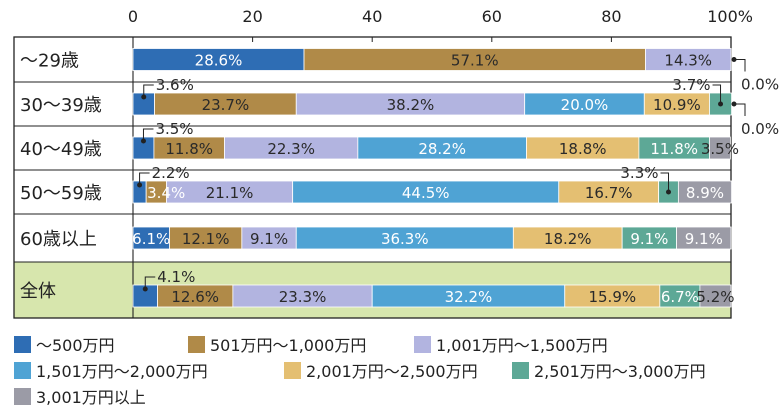 The height and width of the screenshot is (414, 780). I want to click on value-label: 6.7%, so click(680, 297).